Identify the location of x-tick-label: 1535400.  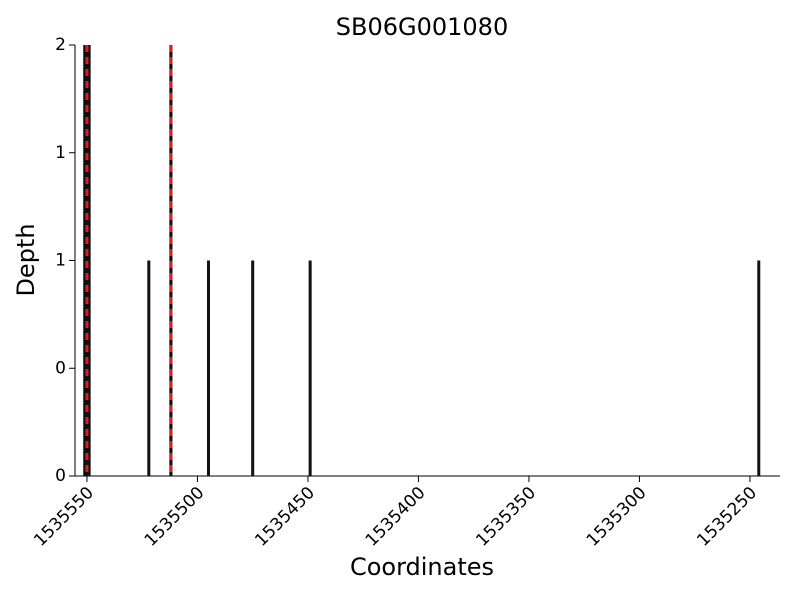
(396, 517).